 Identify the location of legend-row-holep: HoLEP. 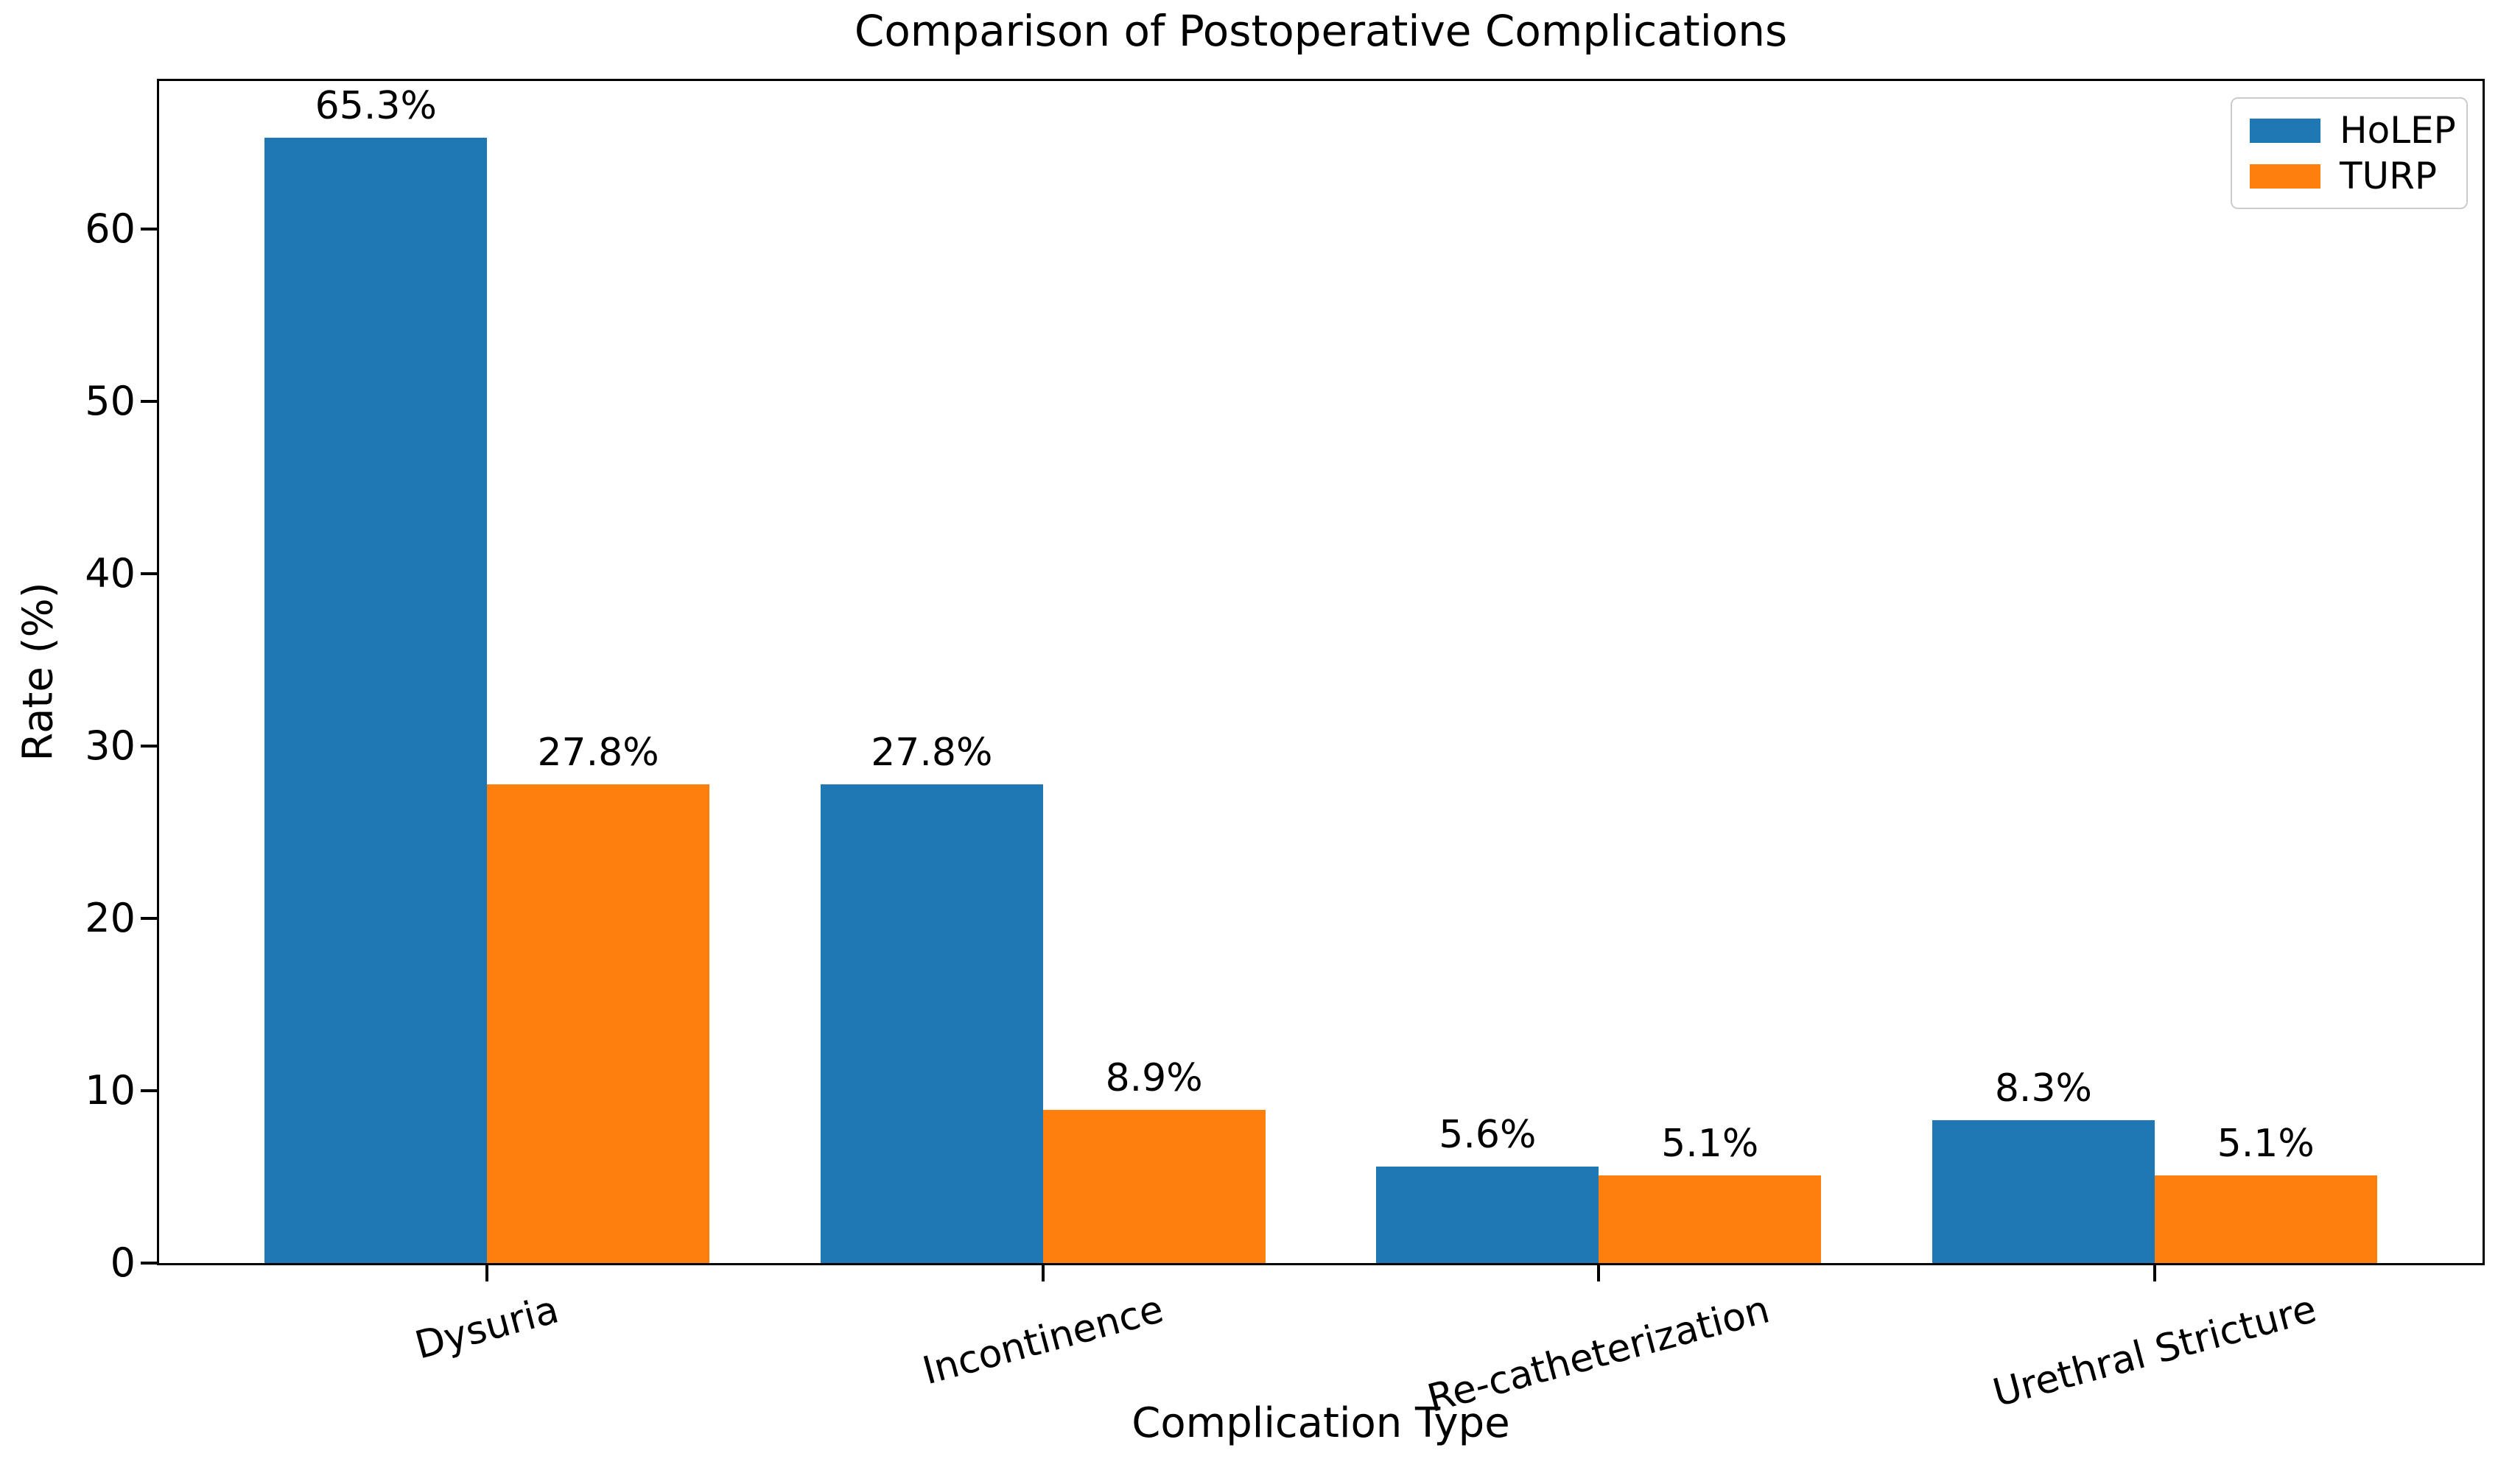
(2349, 130).